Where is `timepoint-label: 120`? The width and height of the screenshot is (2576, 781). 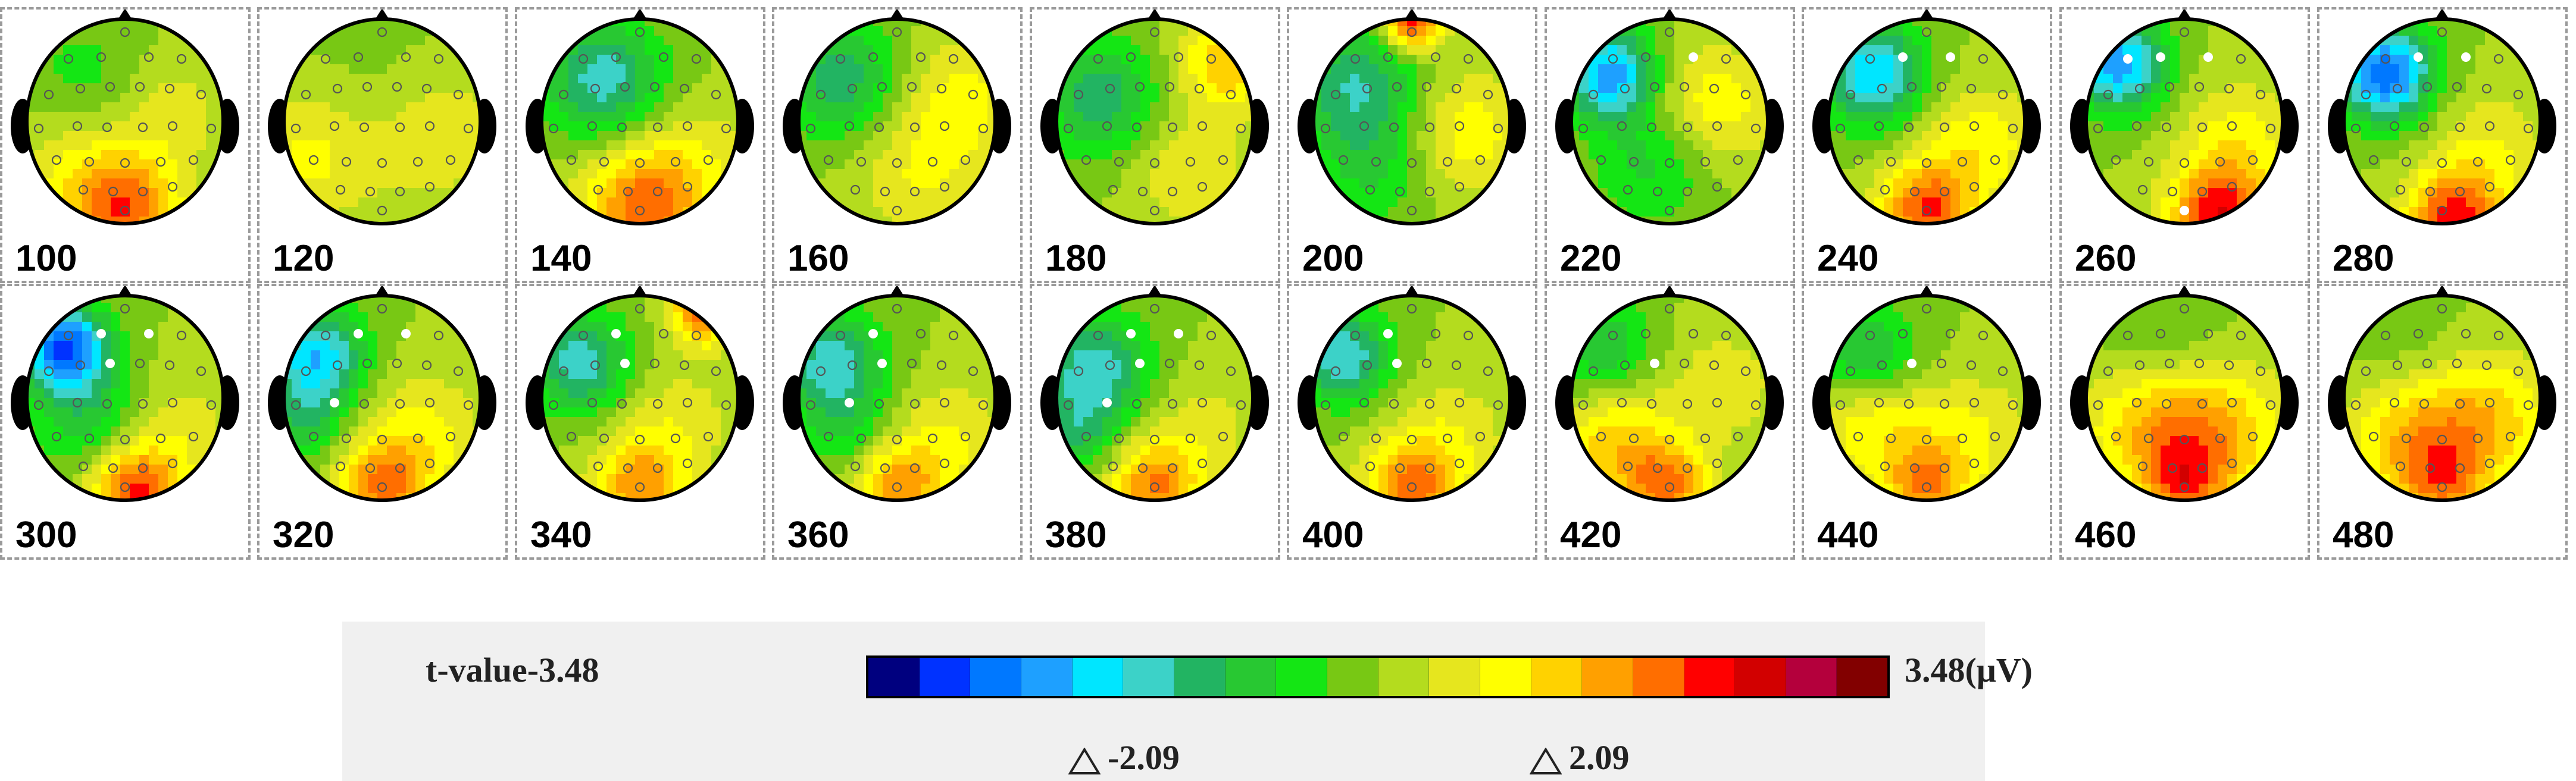 timepoint-label: 120 is located at coordinates (303, 259).